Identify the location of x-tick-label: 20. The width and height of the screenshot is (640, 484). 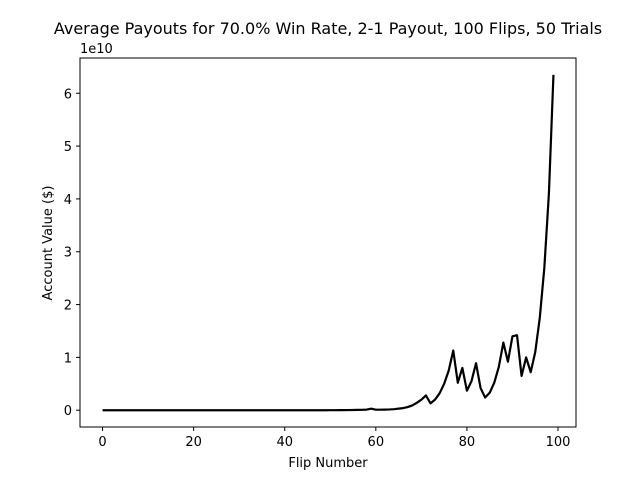
(193, 442).